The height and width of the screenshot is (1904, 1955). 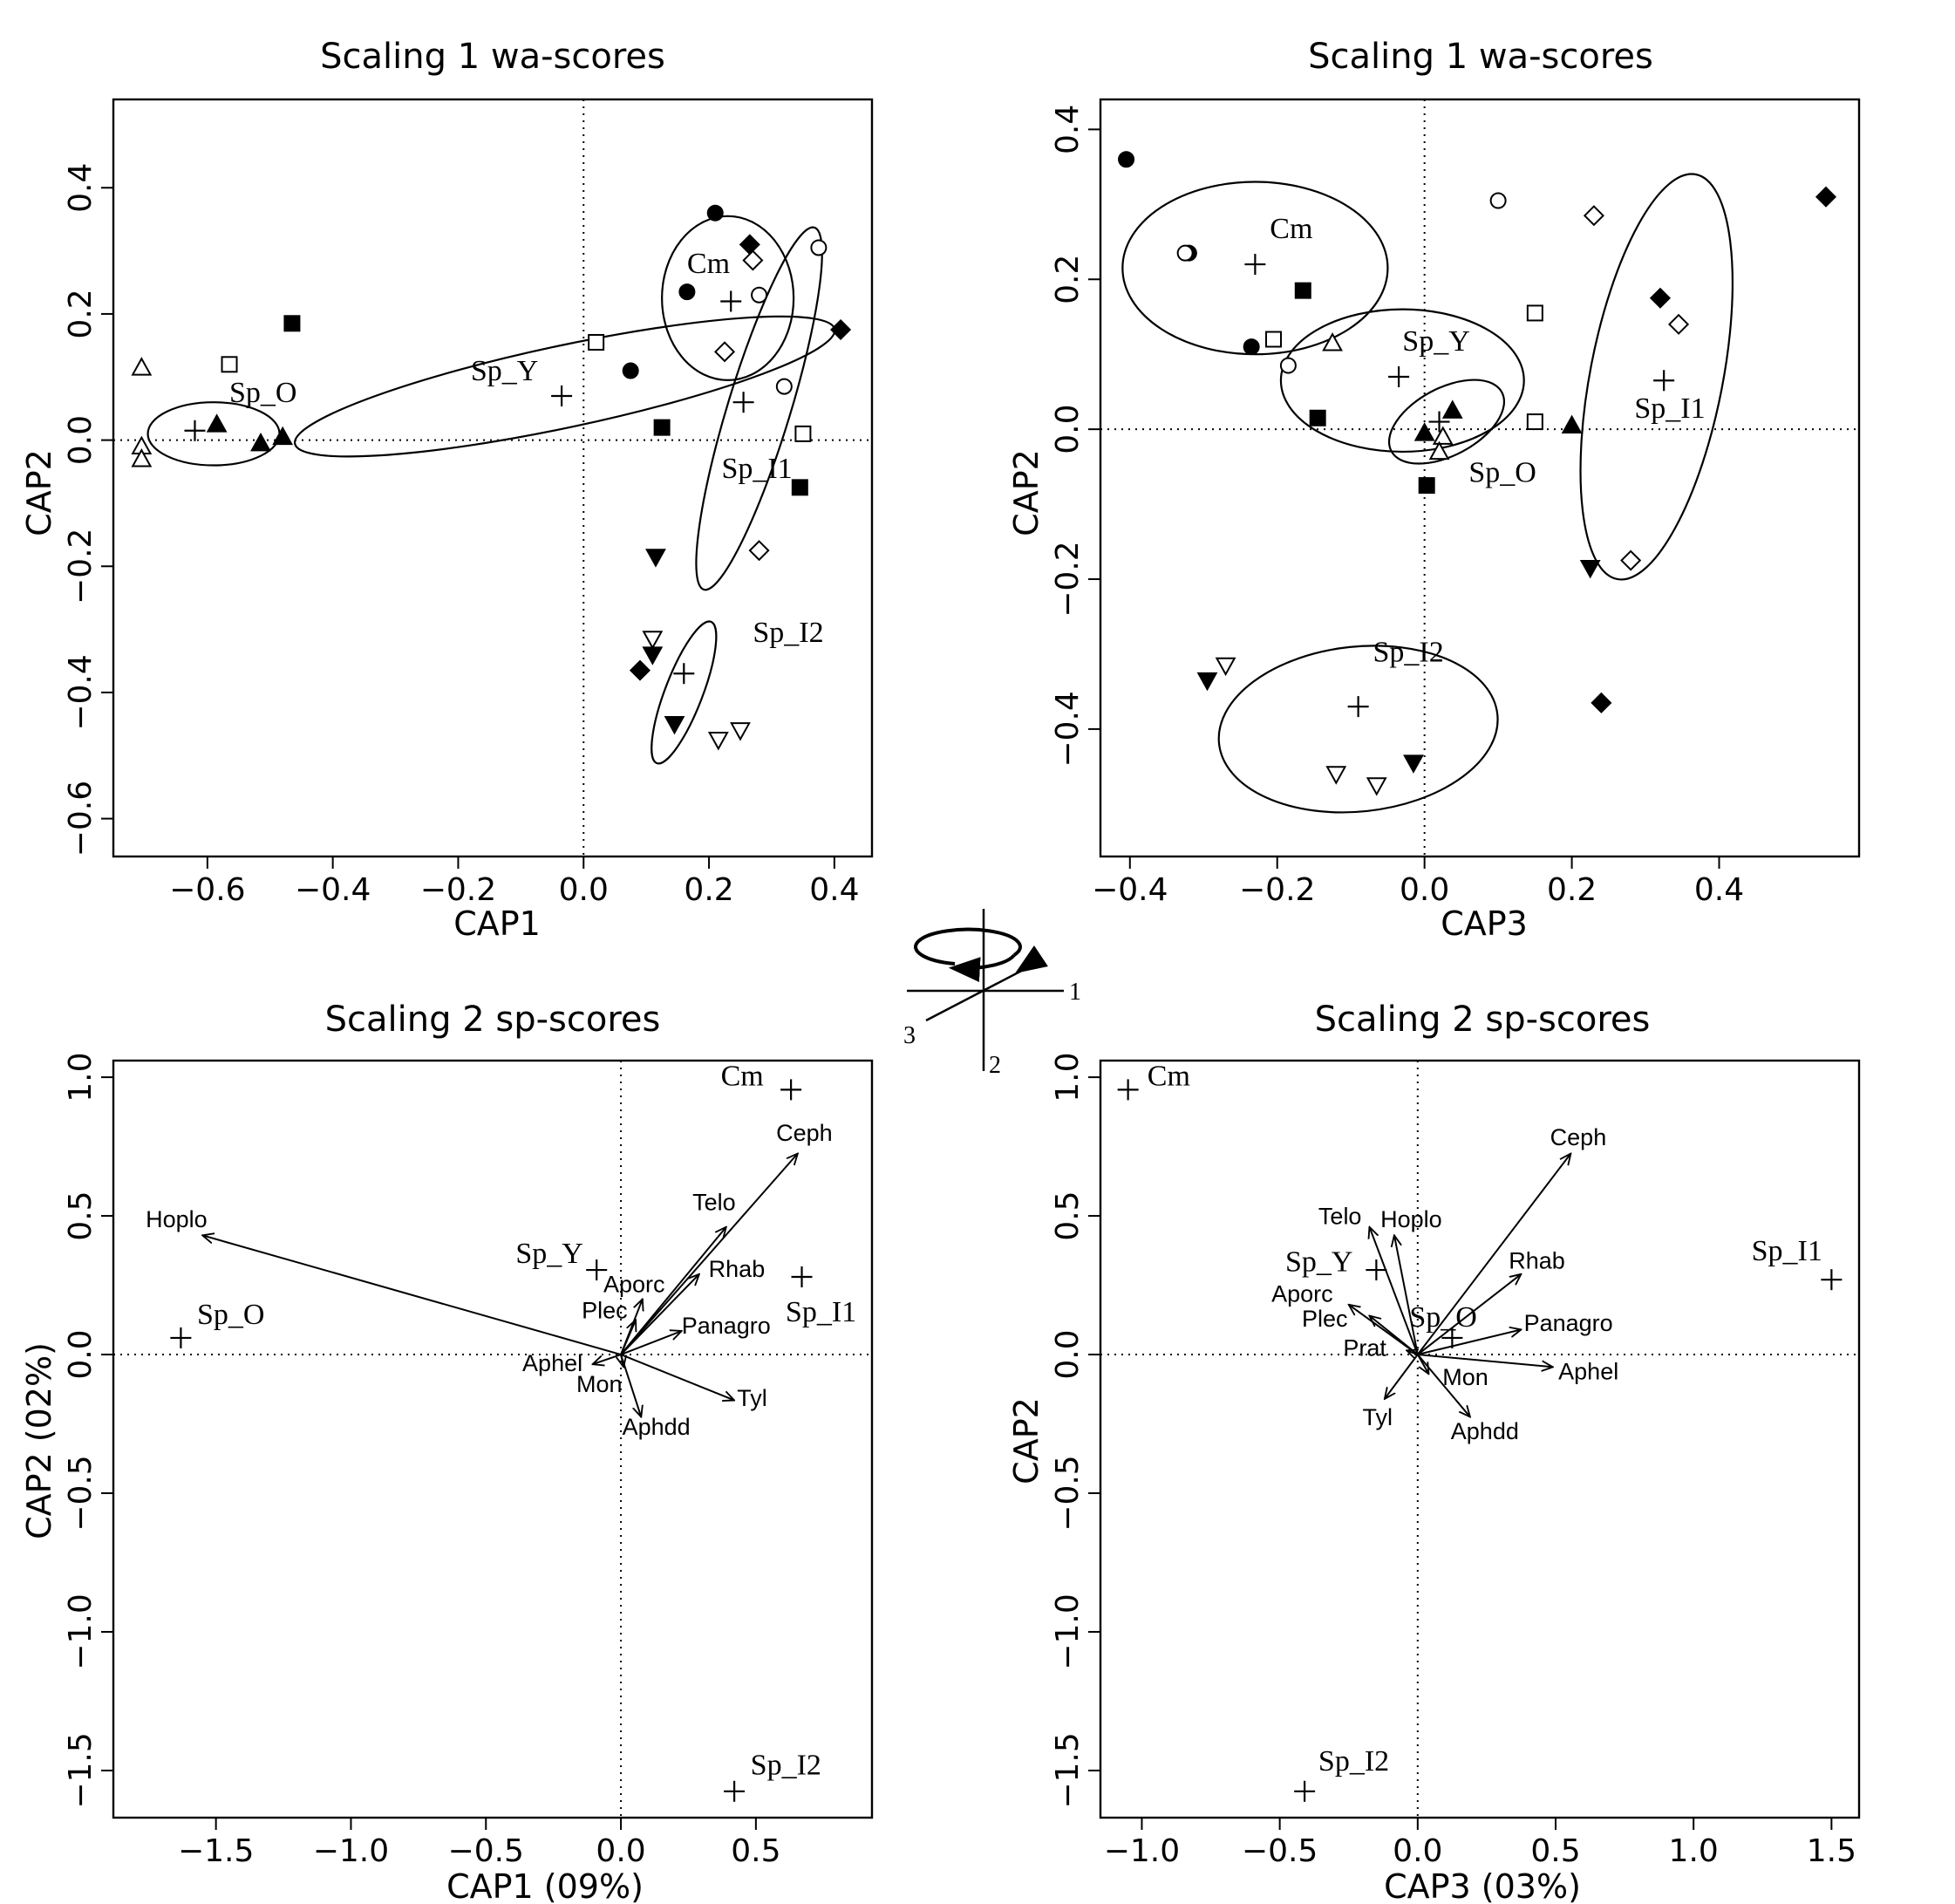 What do you see at coordinates (486, 1851) in the screenshot?
I see `x-tick-label: −0.5` at bounding box center [486, 1851].